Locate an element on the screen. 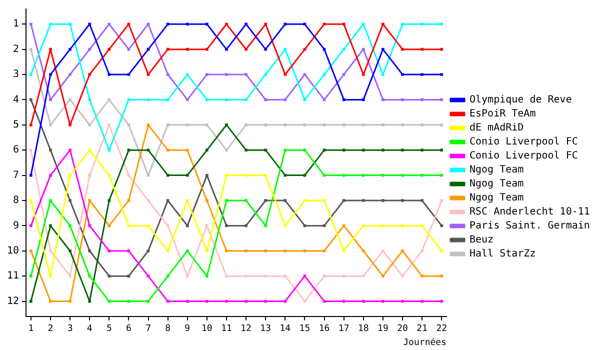  y-tick-label: 8 is located at coordinates (16, 200).